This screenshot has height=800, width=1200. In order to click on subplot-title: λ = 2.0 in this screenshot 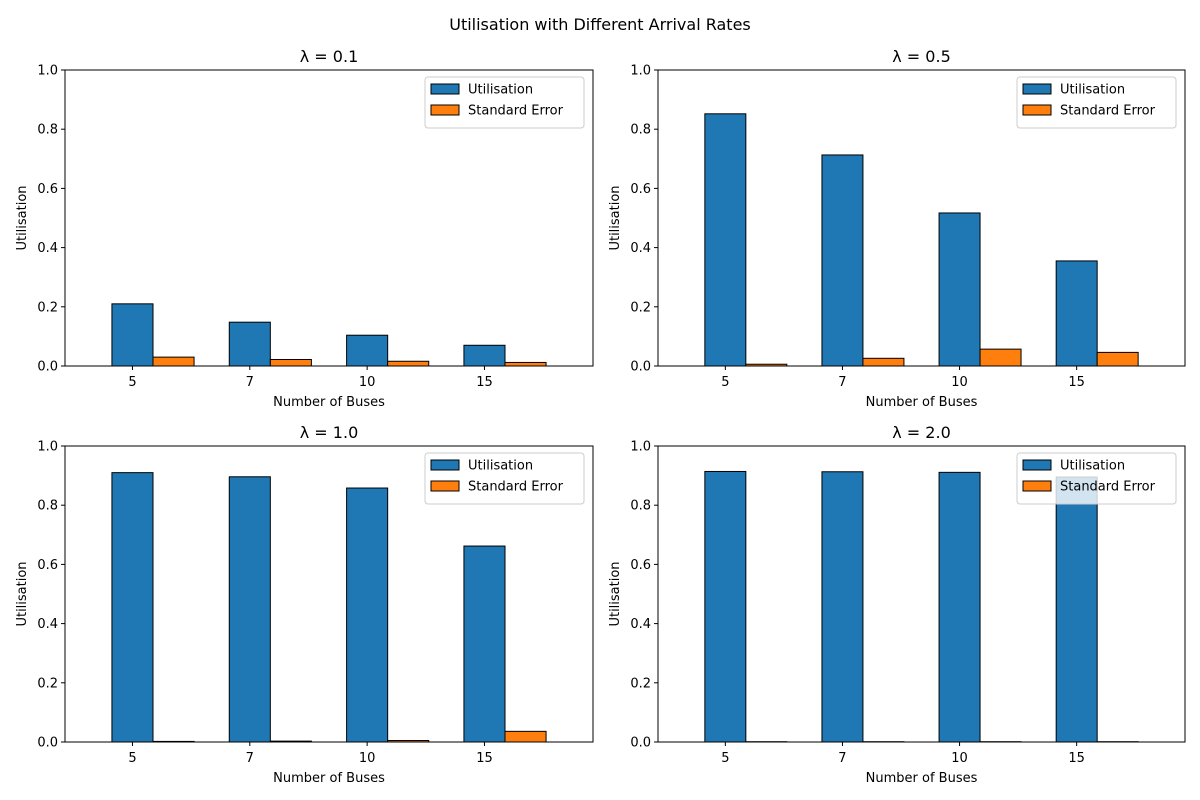, I will do `click(921, 432)`.